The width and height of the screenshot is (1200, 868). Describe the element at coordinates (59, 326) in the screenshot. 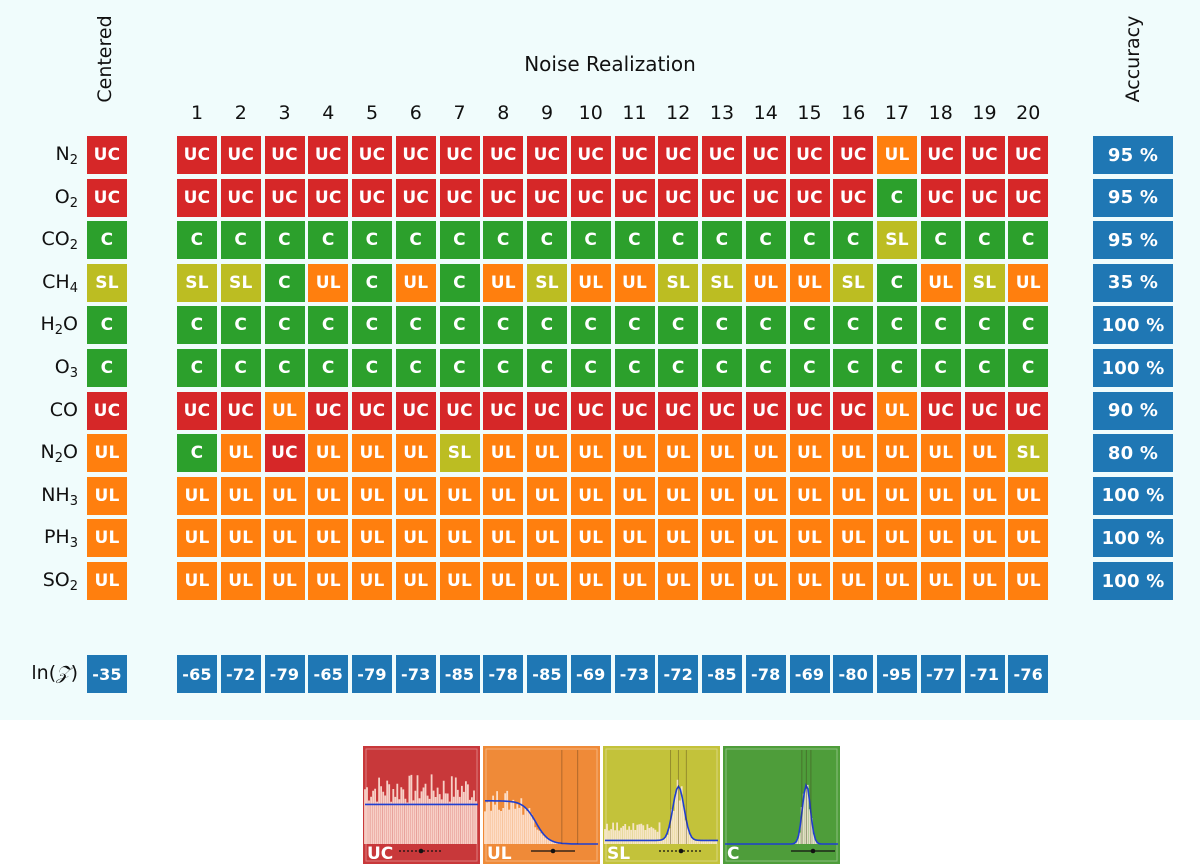

I see `row-label: H2O` at that location.